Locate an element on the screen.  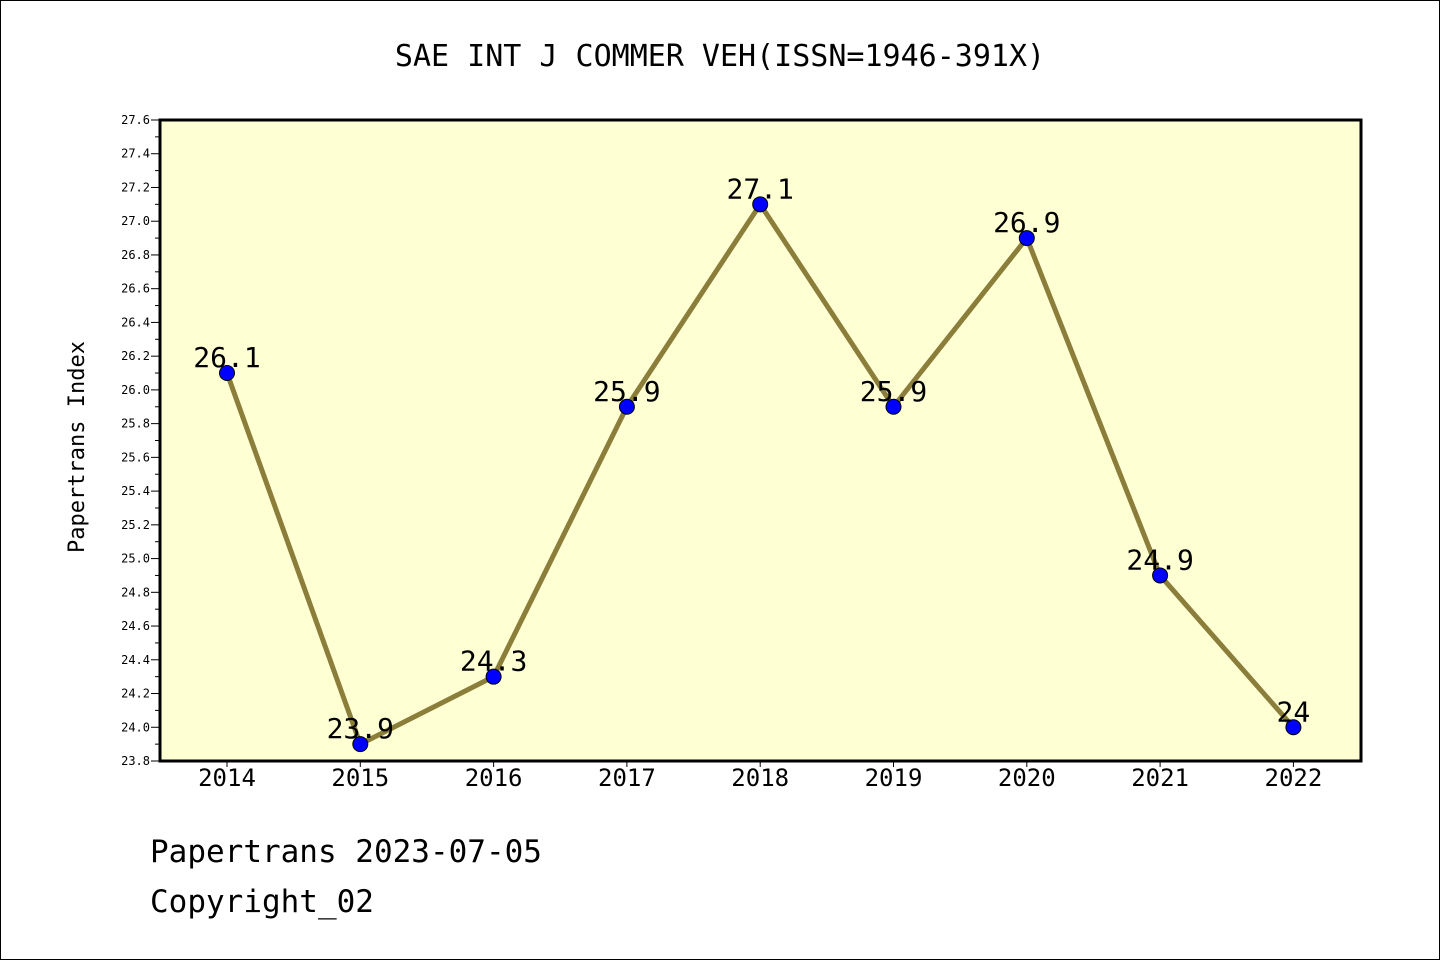
footer-copyright: Copyright_02 is located at coordinates (262, 902).